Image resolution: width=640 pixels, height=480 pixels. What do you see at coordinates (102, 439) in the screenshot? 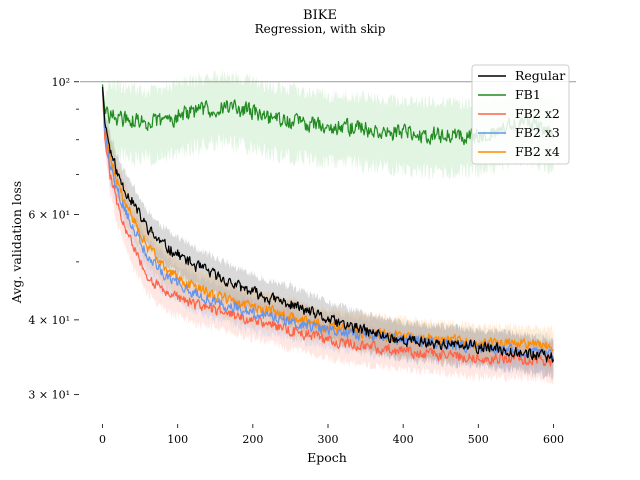
I see `x-tick-label: 0` at bounding box center [102, 439].